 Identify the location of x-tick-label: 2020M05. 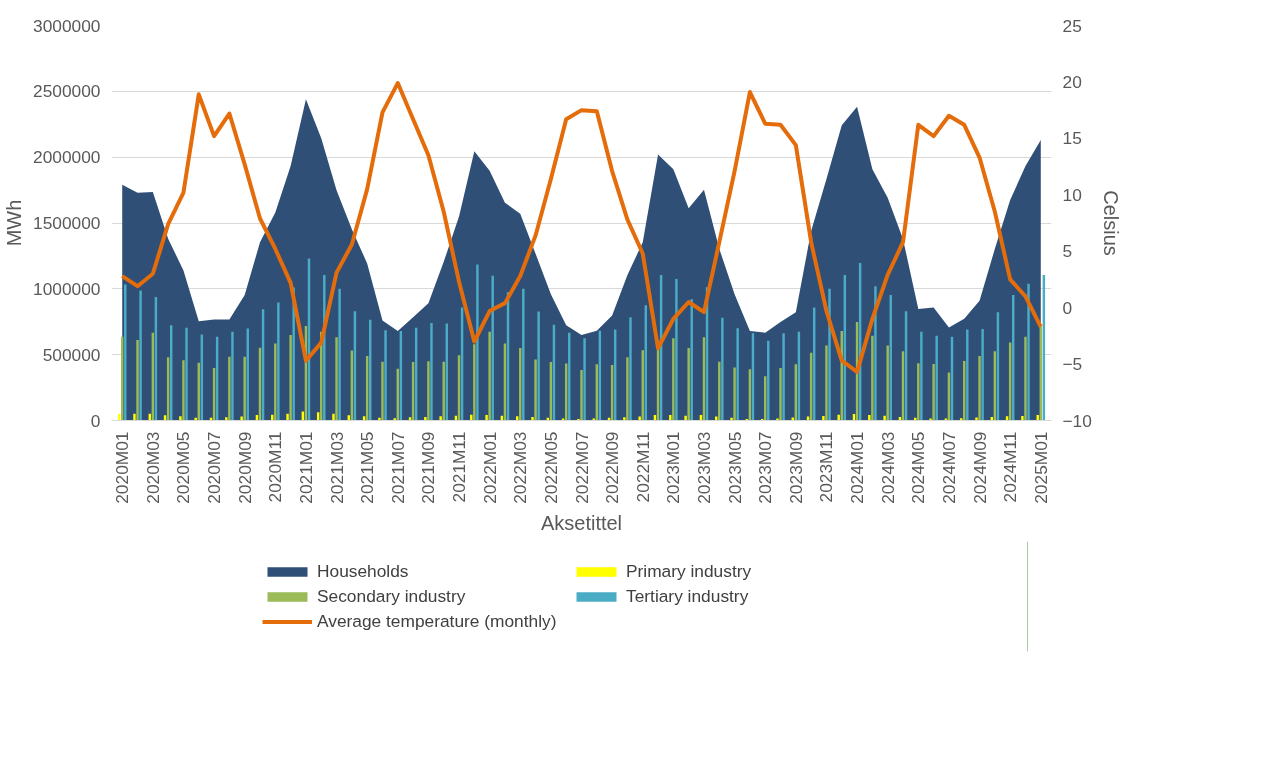
(183, 467).